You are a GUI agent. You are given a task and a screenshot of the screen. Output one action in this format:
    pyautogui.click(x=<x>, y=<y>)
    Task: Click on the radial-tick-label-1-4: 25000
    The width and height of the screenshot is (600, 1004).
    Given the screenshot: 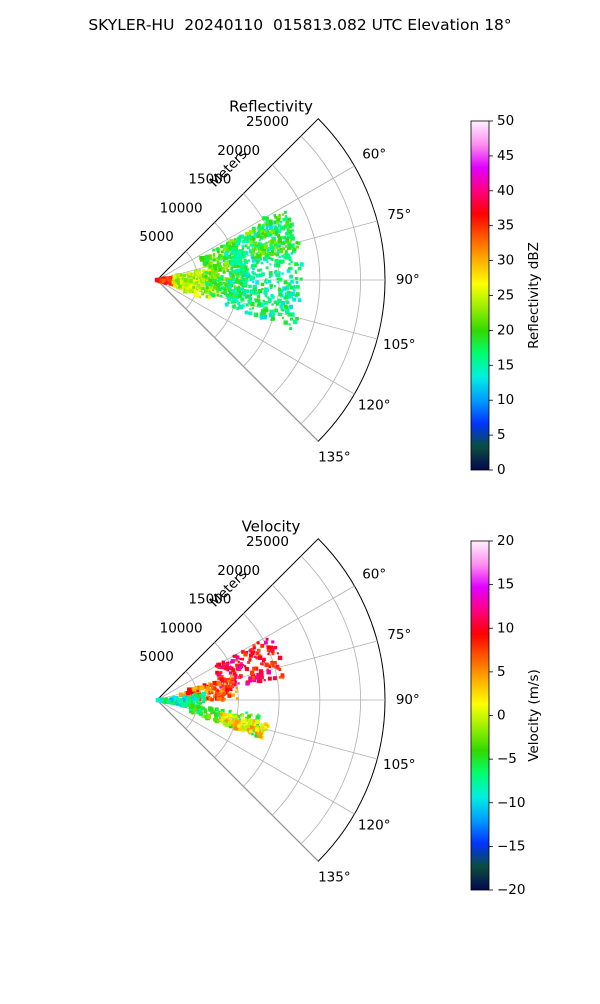 What is the action you would take?
    pyautogui.click(x=267, y=542)
    